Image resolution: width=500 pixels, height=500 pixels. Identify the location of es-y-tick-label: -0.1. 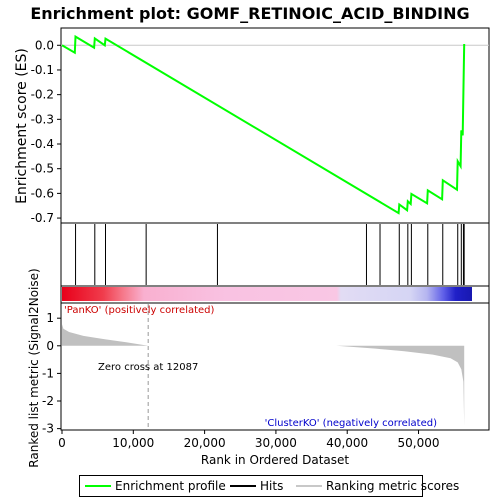
(42, 70).